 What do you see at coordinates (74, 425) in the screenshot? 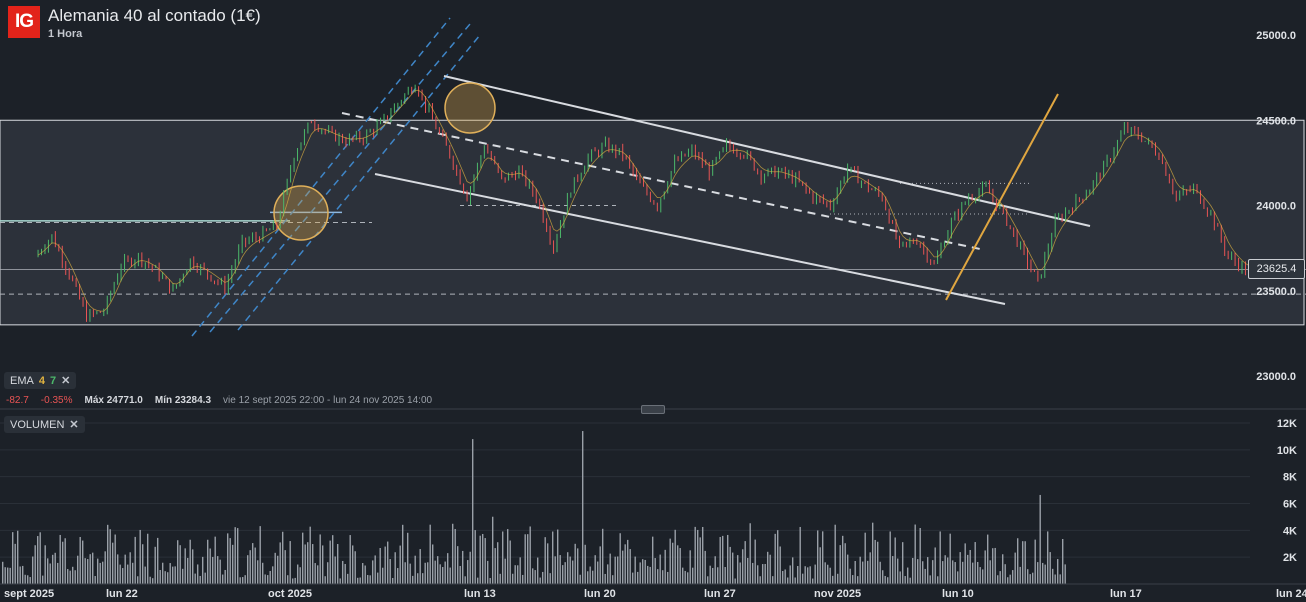
I see `volume-close-icon: ✕` at bounding box center [74, 425].